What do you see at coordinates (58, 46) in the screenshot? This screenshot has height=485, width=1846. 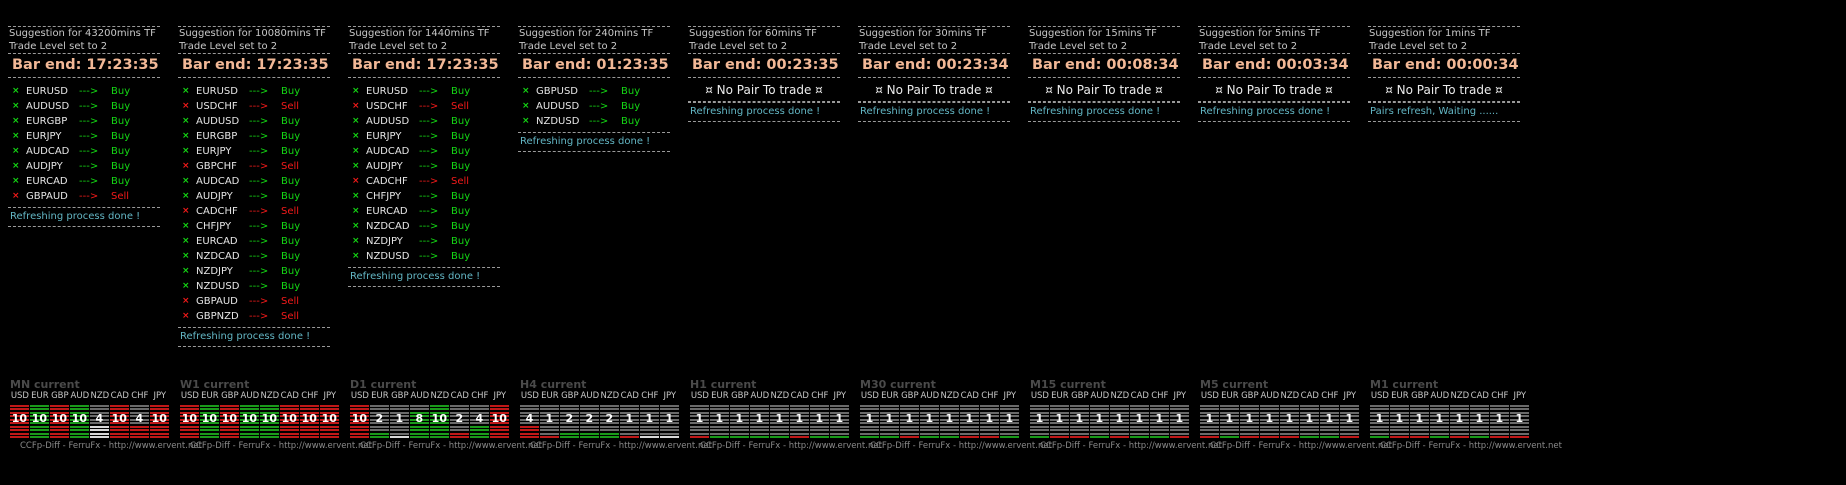 I see `panel-subtitle: Trade Level set to 2` at bounding box center [58, 46].